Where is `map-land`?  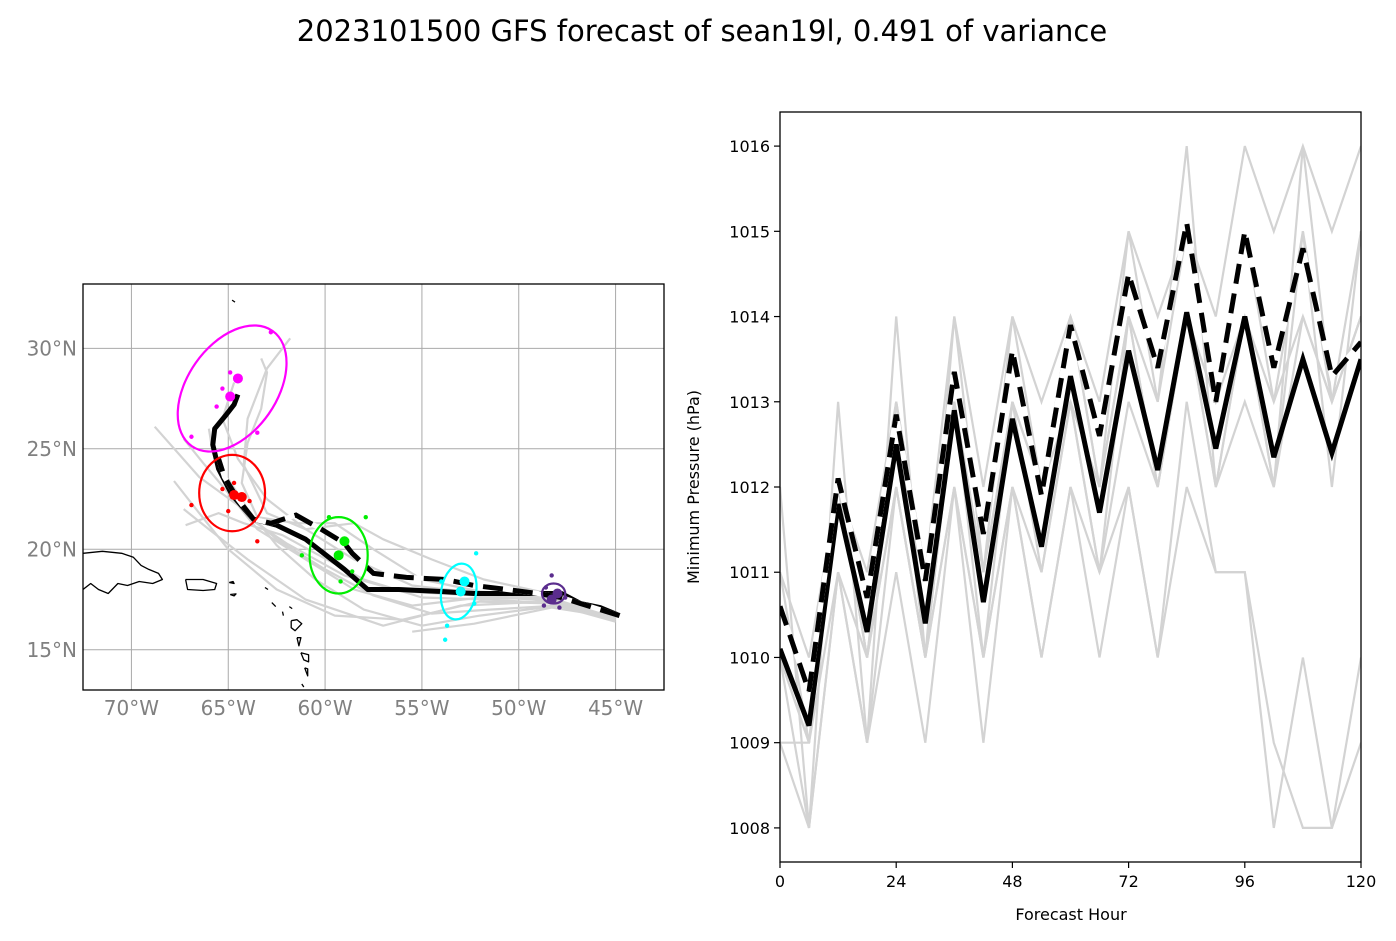 map-land is located at coordinates (196, 493).